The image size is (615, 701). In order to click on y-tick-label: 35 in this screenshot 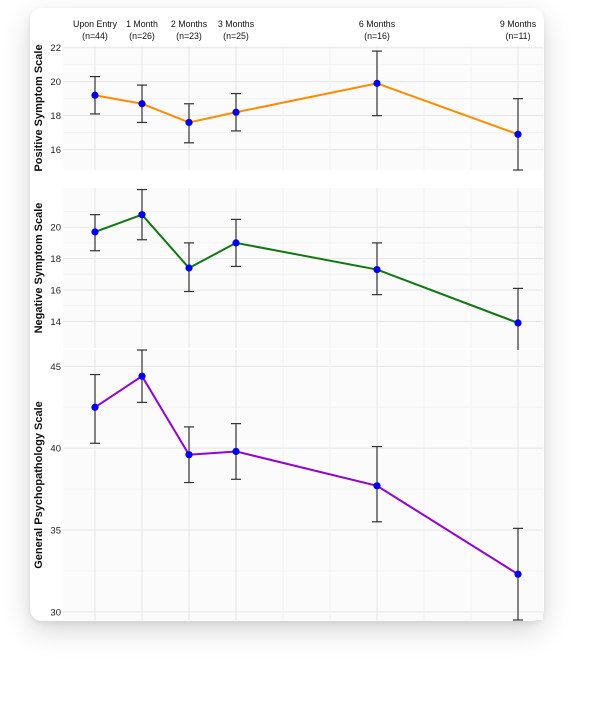, I will do `click(55, 531)`.